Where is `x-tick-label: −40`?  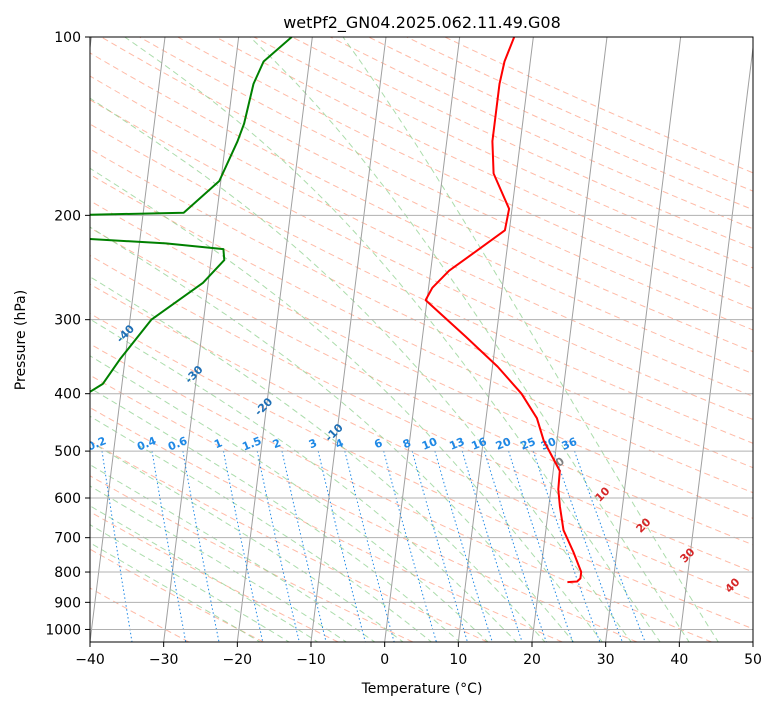 x-tick-label: −40 is located at coordinates (90, 660).